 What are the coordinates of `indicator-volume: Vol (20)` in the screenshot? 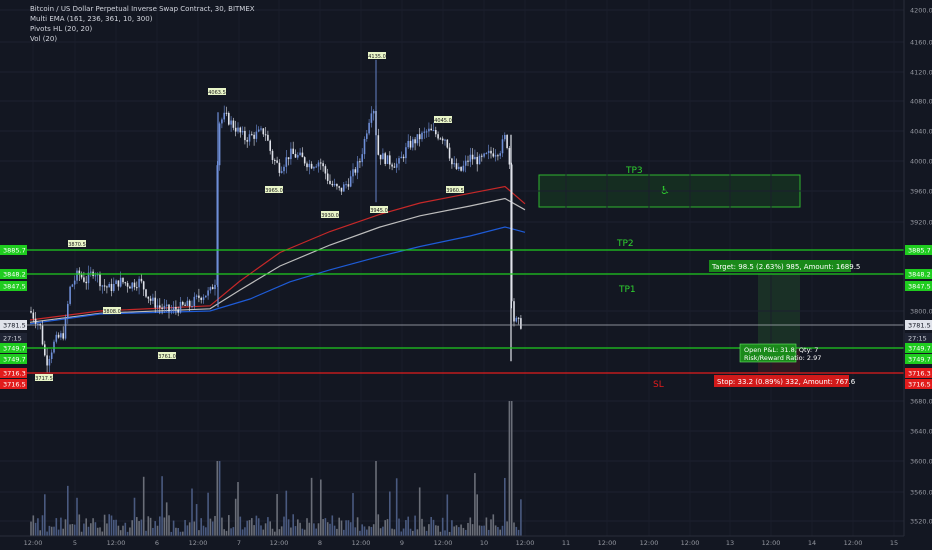 It's located at (44, 39).